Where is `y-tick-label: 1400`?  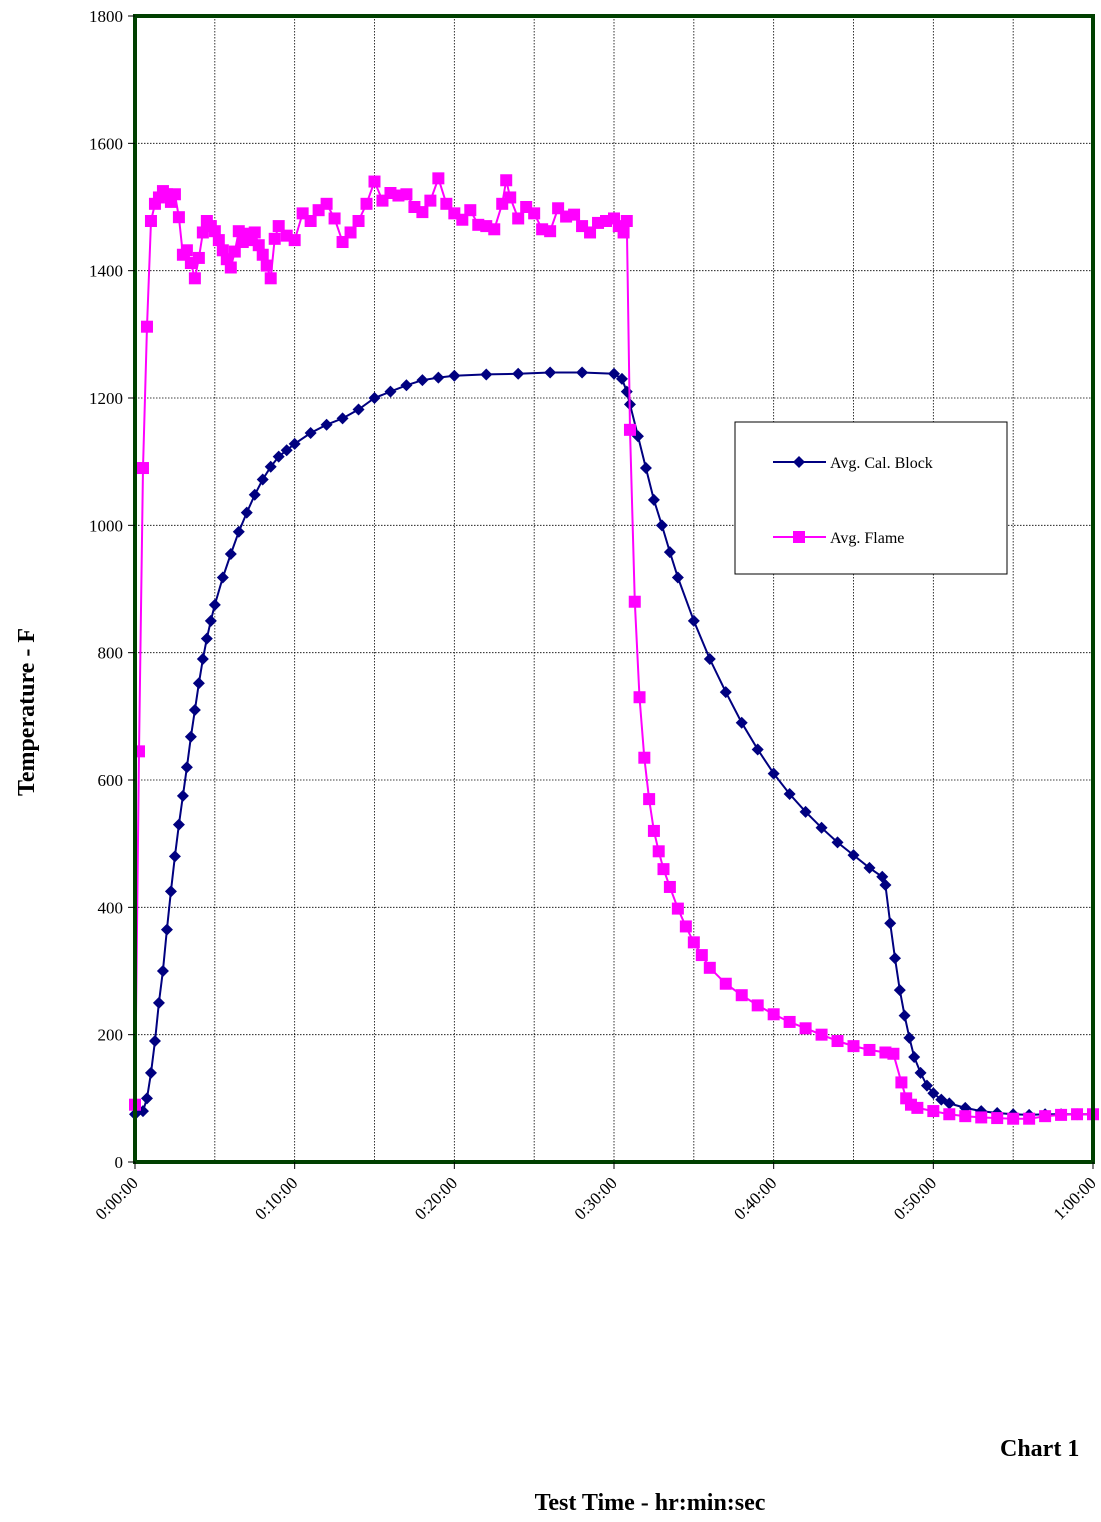 y-tick-label: 1400 is located at coordinates (106, 271).